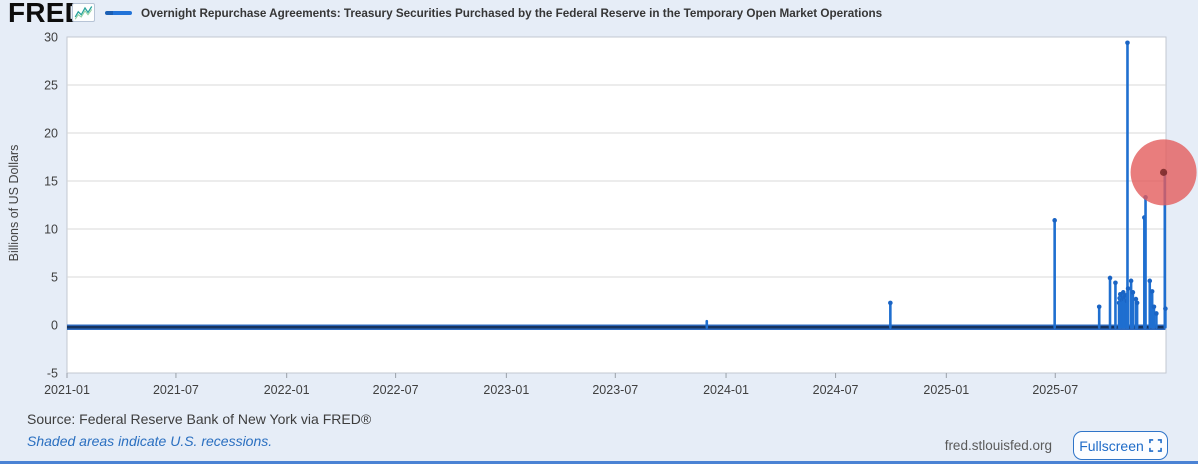 The width and height of the screenshot is (1198, 464). What do you see at coordinates (54, 326) in the screenshot?
I see `y-tick-label: 0` at bounding box center [54, 326].